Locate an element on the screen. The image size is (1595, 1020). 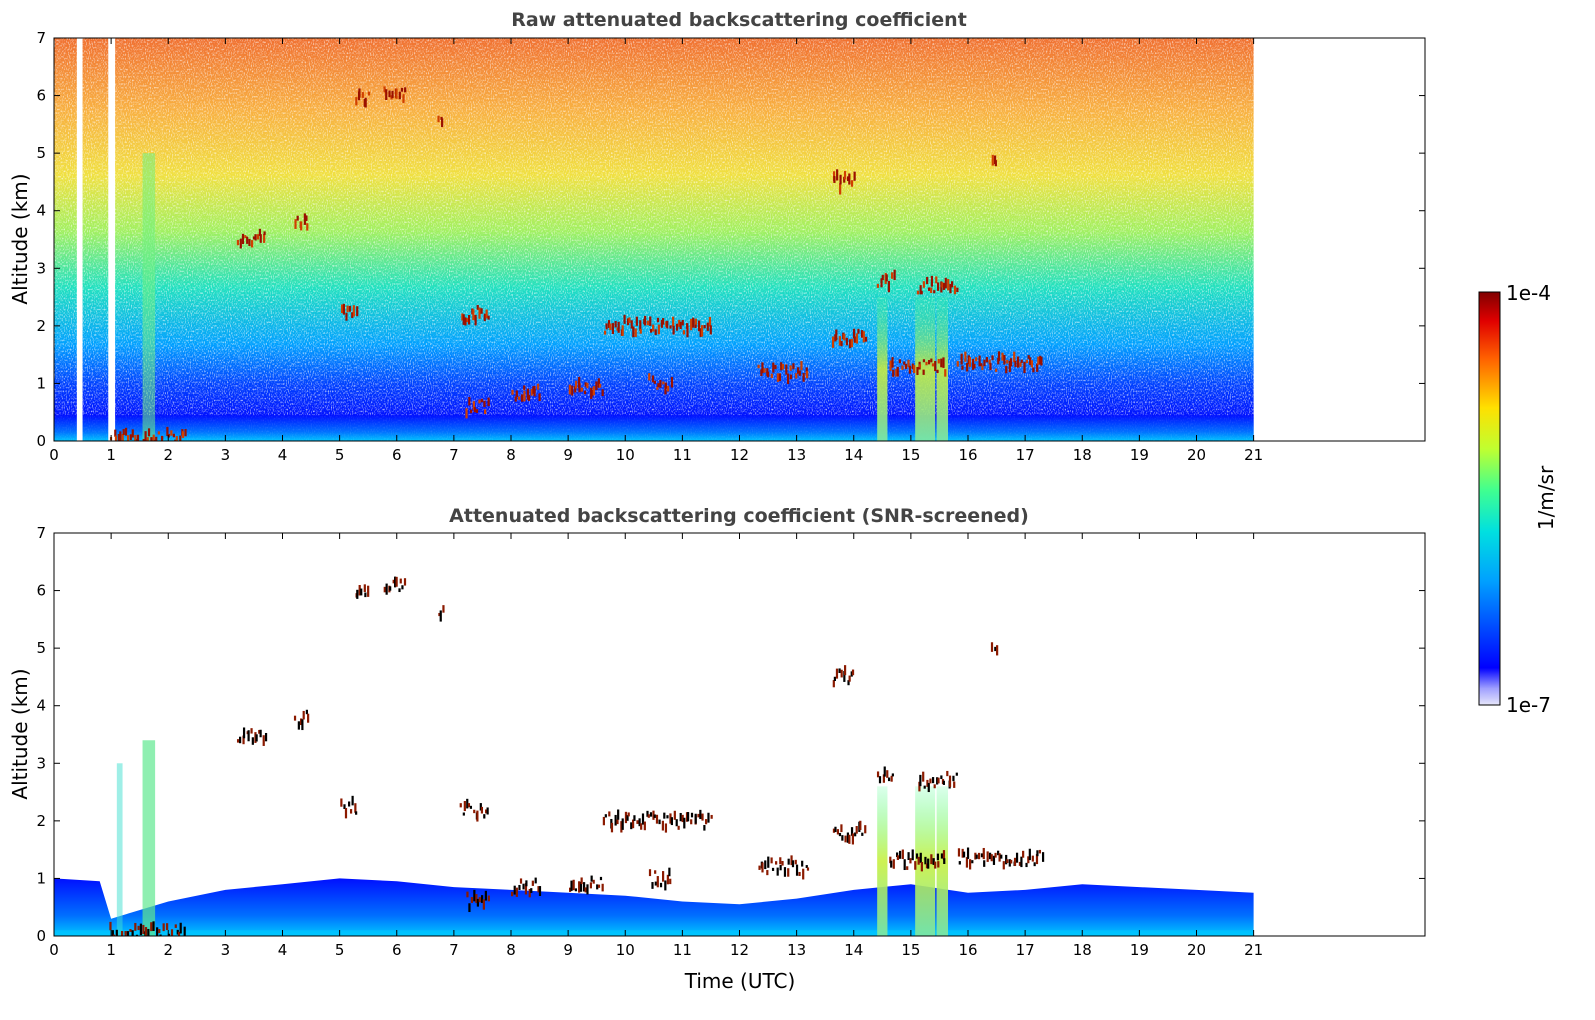
x-tick-label: 0 is located at coordinates (54, 455).